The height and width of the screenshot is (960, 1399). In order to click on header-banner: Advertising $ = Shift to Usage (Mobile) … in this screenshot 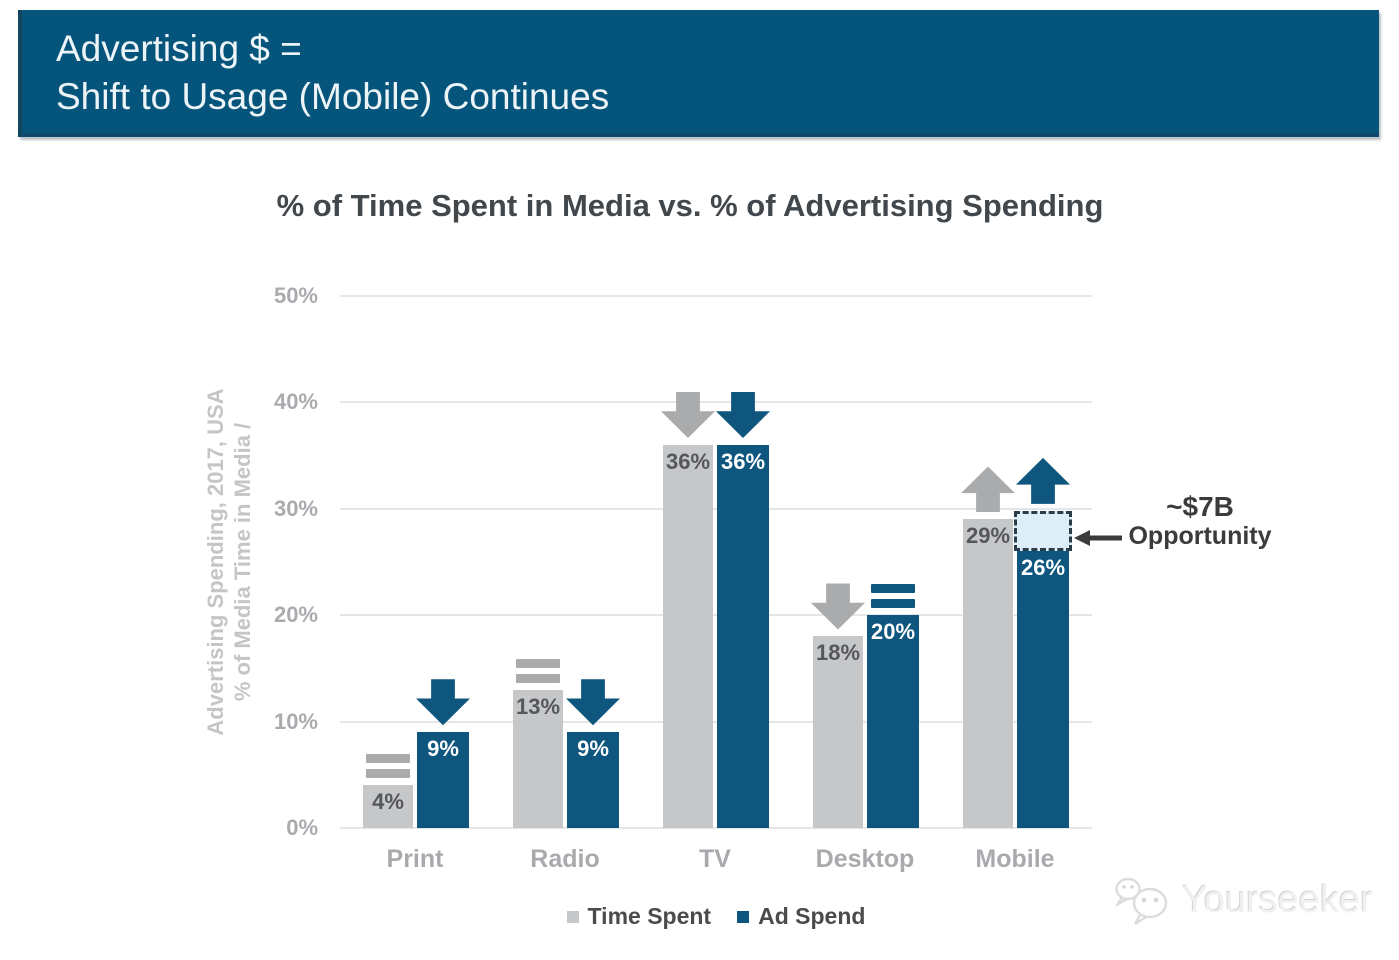, I will do `click(698, 73)`.